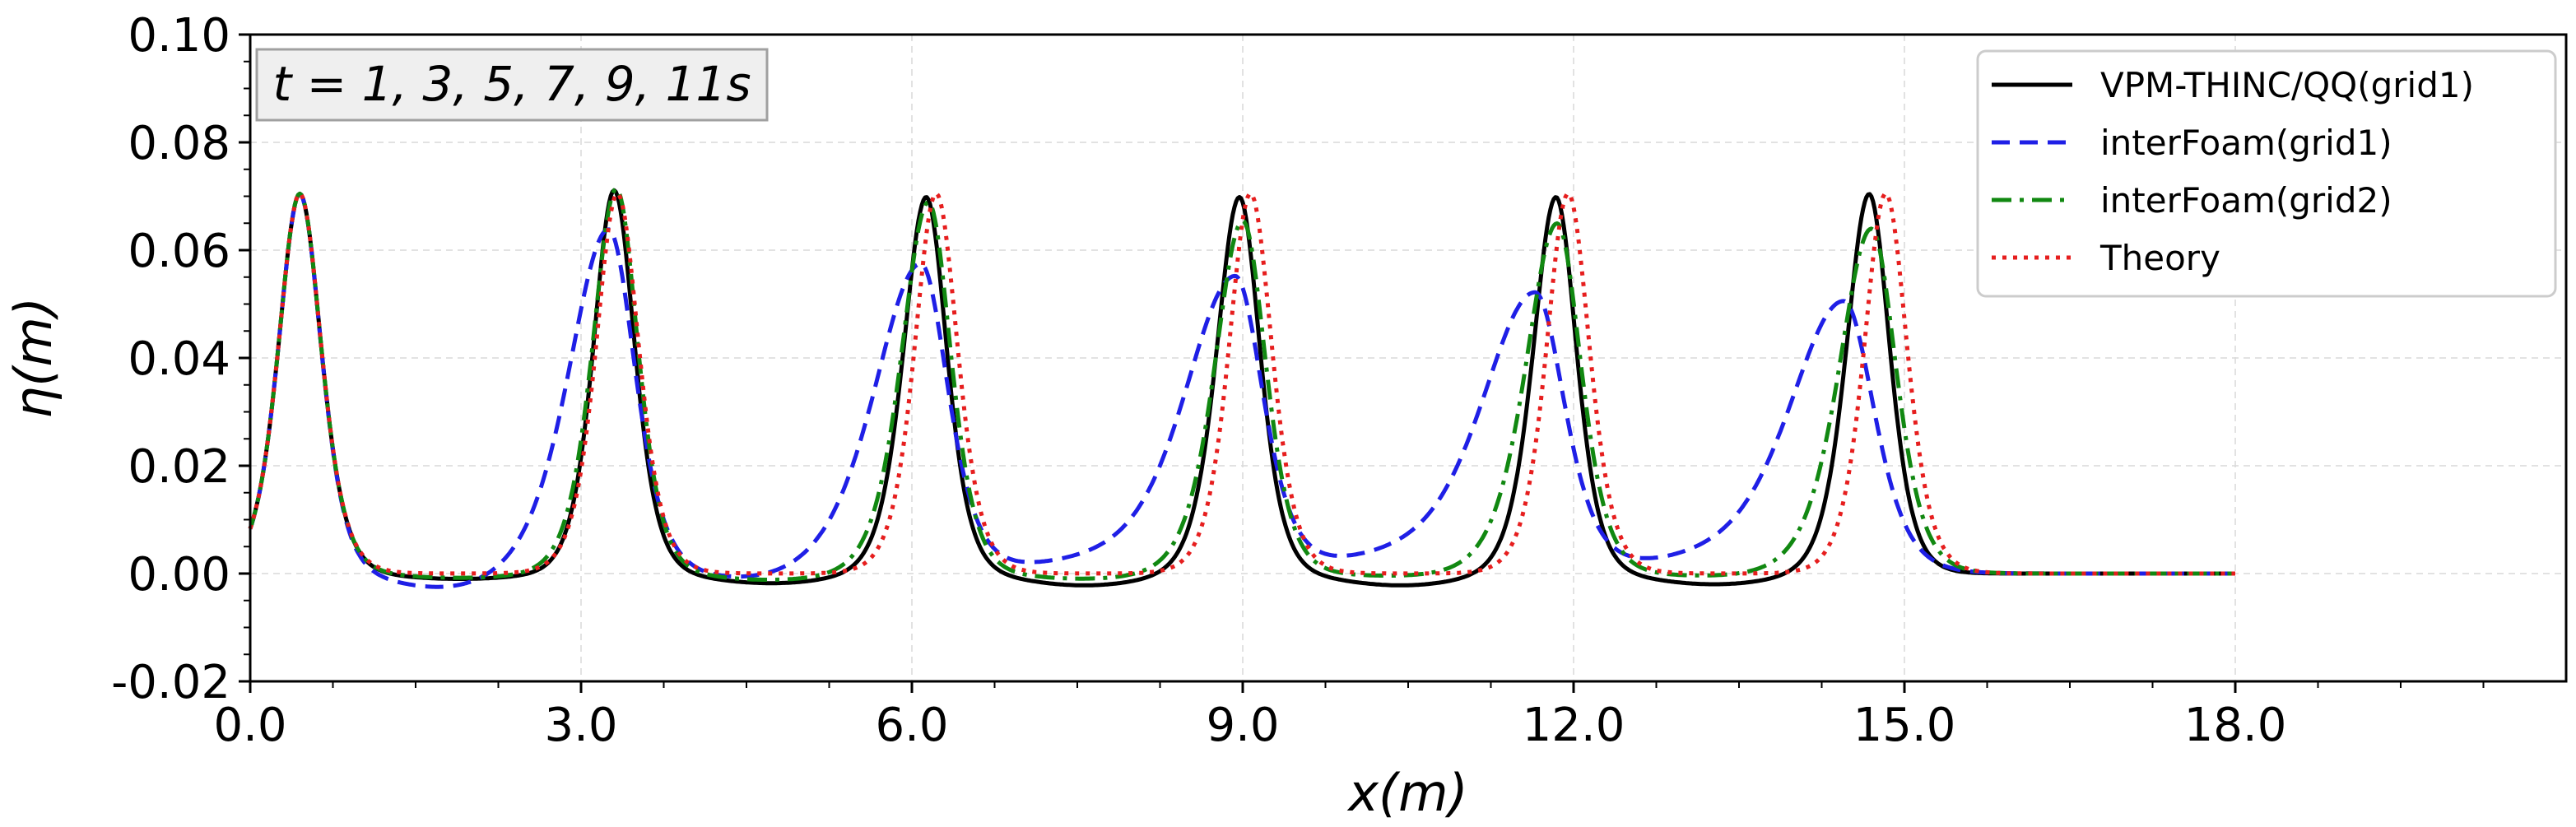  What do you see at coordinates (179, 359) in the screenshot?
I see `y-tick-label: 0.04` at bounding box center [179, 359].